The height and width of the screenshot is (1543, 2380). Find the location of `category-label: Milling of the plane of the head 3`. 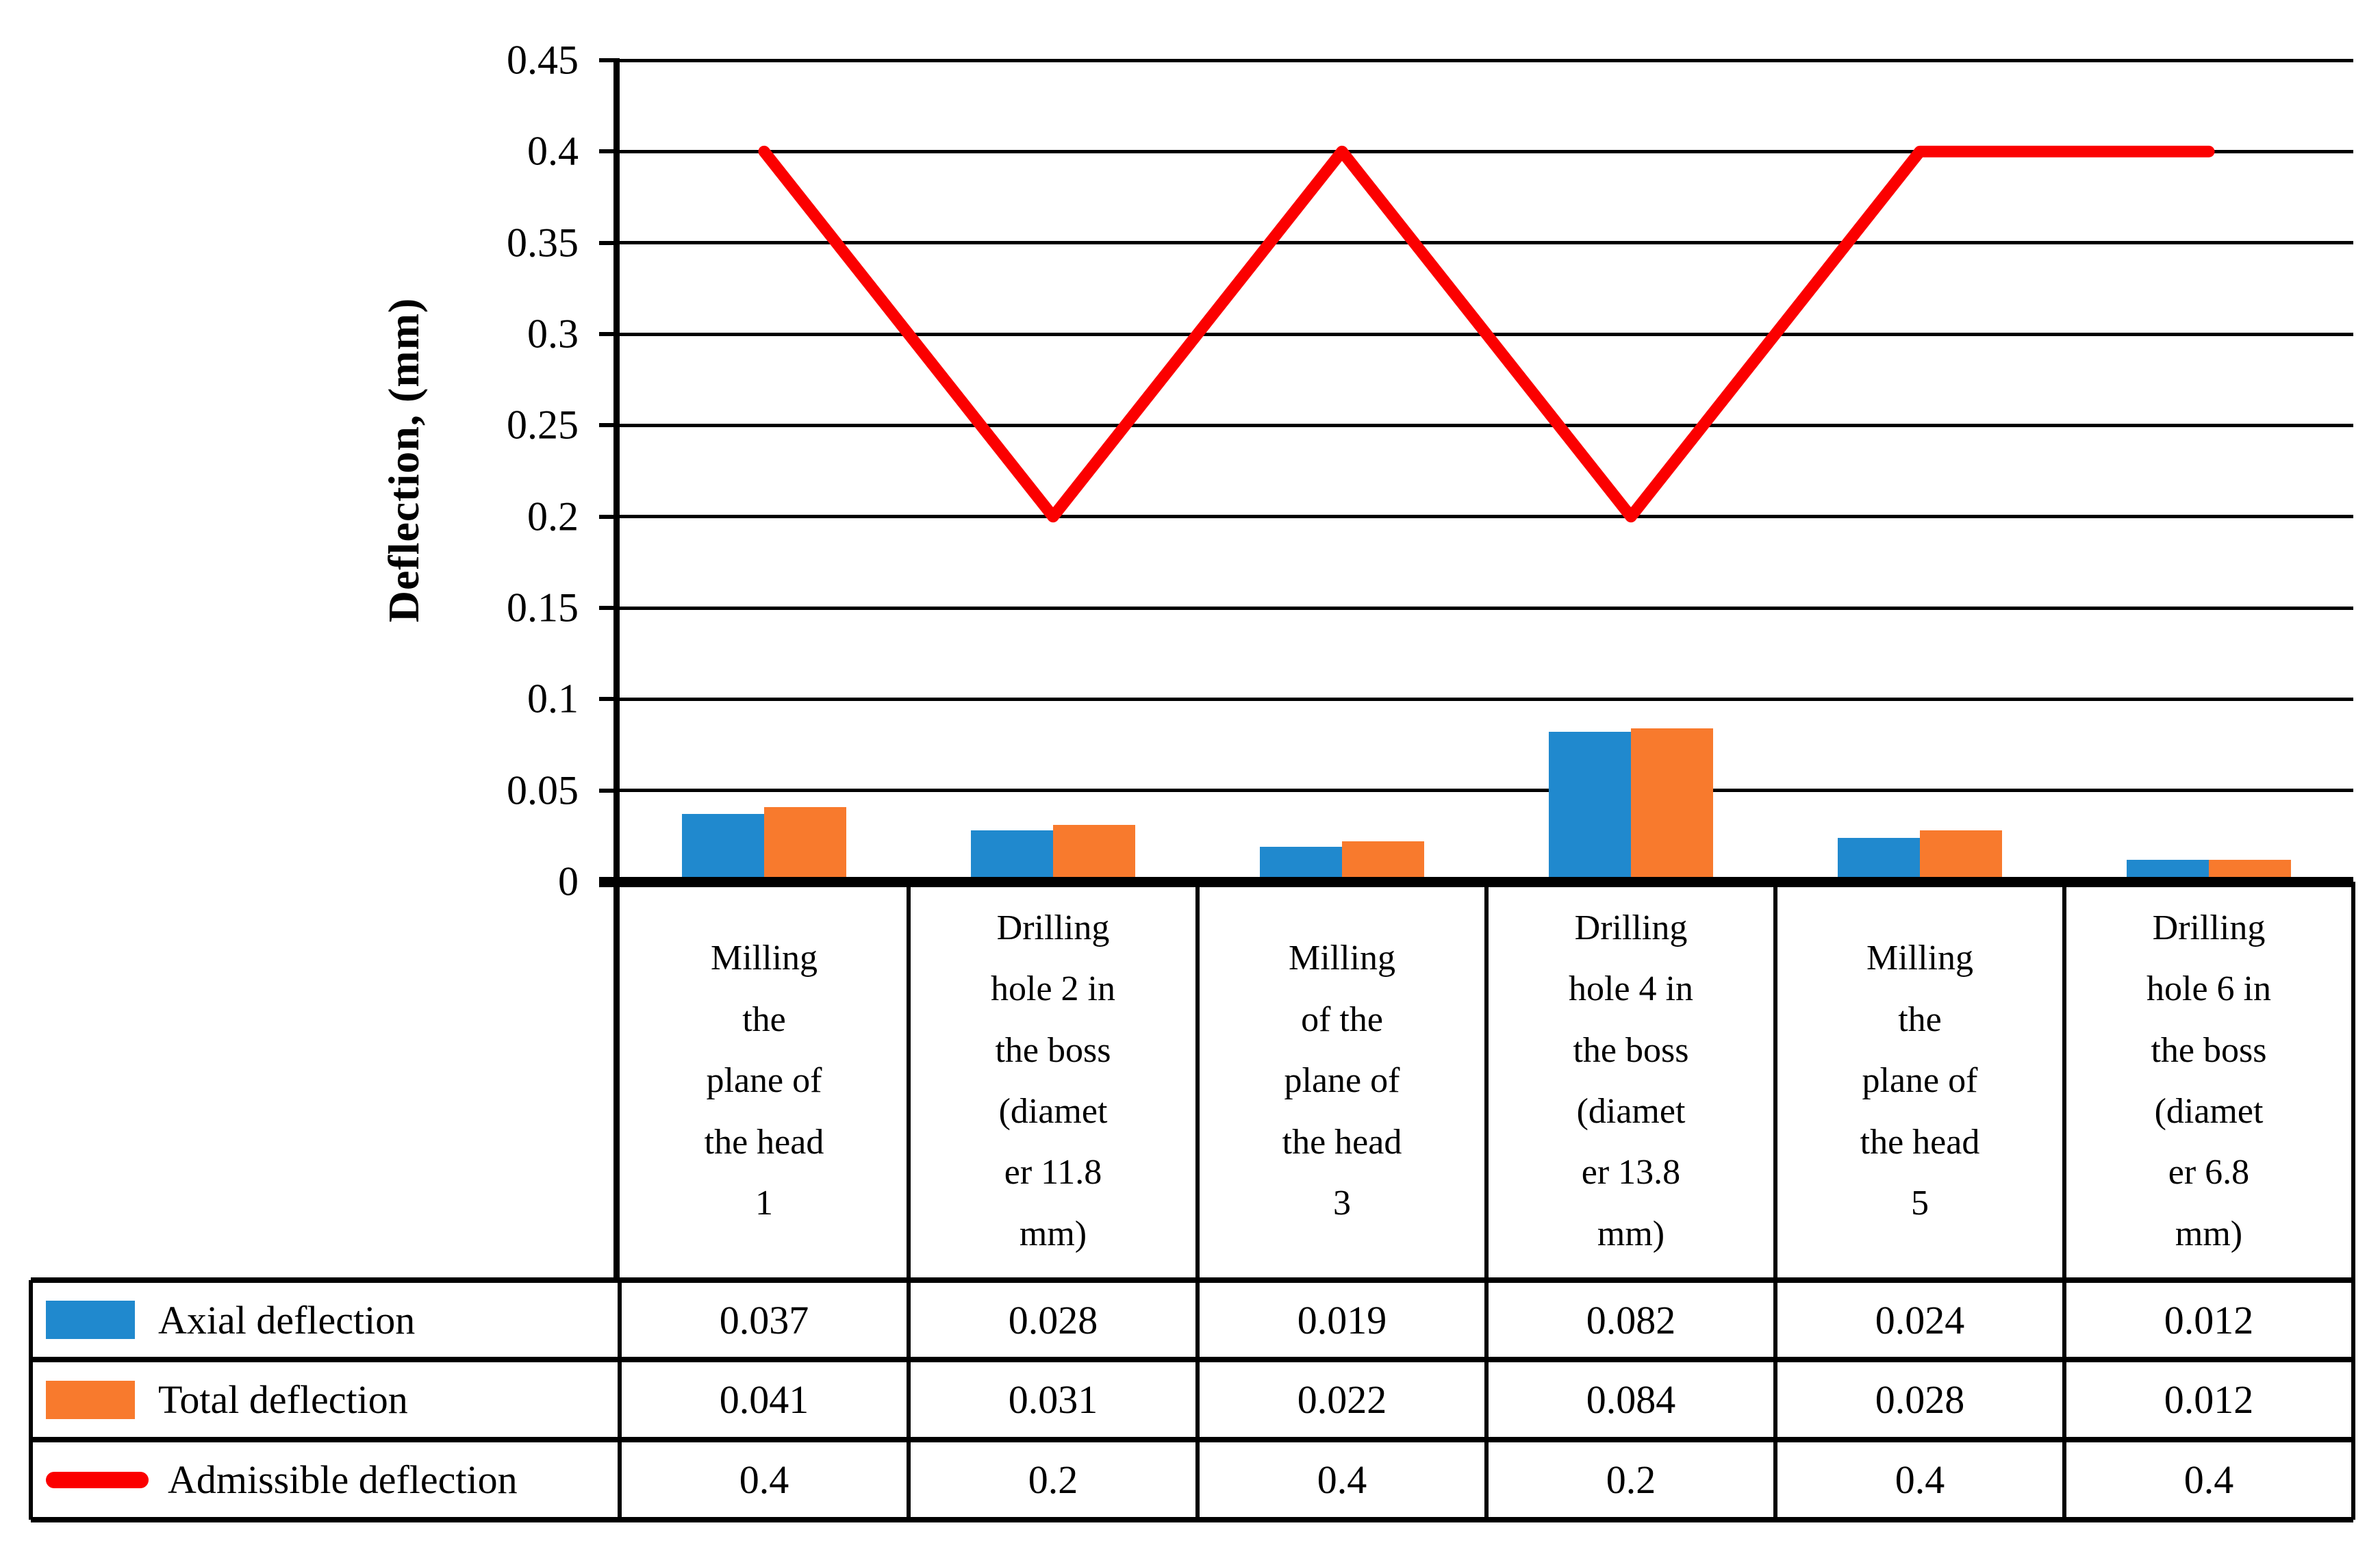

category-label: Milling of the plane of the head 3 is located at coordinates (1342, 1081).